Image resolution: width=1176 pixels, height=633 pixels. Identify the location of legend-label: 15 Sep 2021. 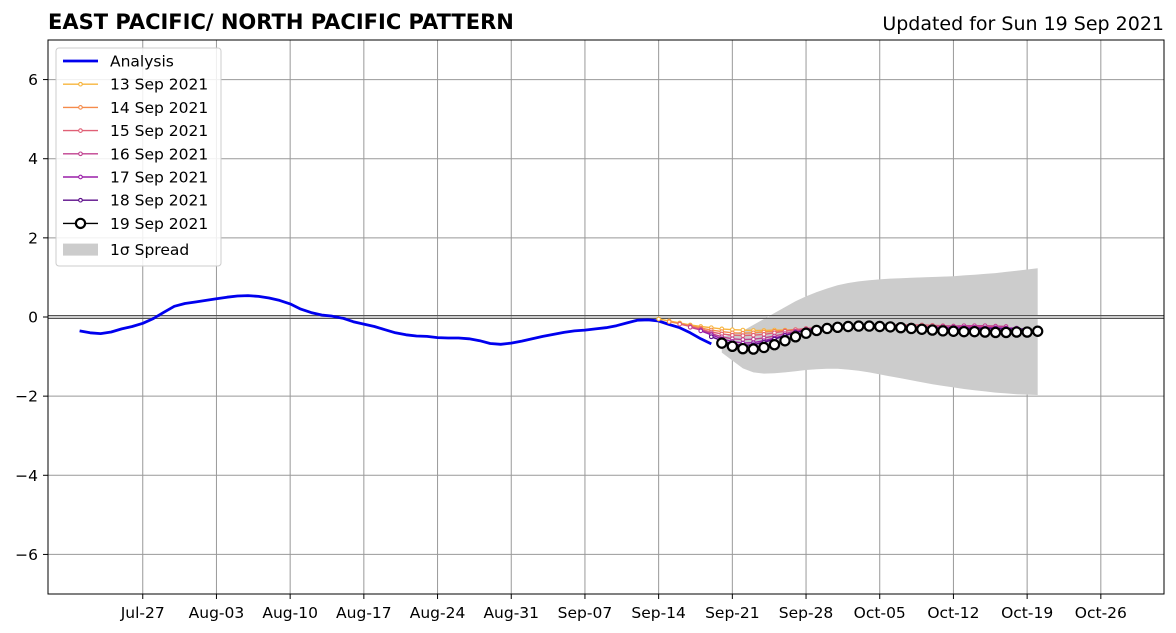
(159, 131).